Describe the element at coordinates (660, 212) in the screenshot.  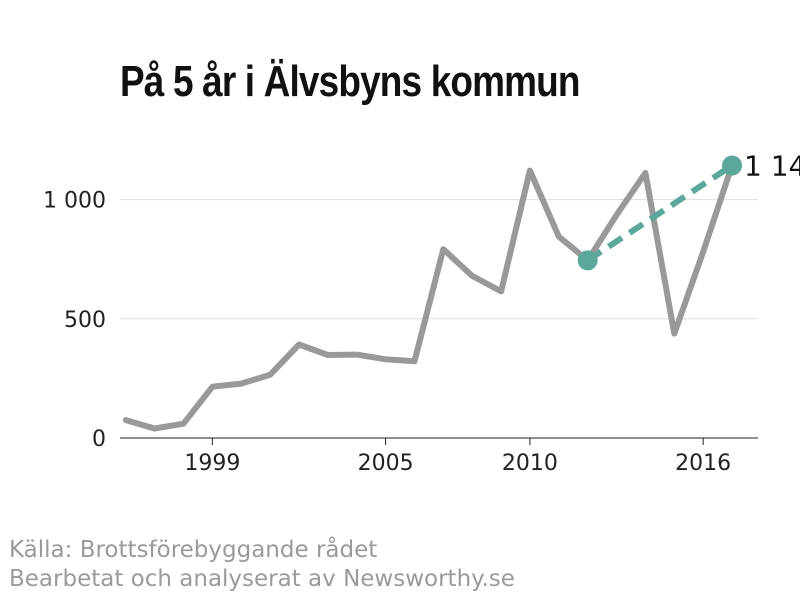
I see `trend-dashed-line` at that location.